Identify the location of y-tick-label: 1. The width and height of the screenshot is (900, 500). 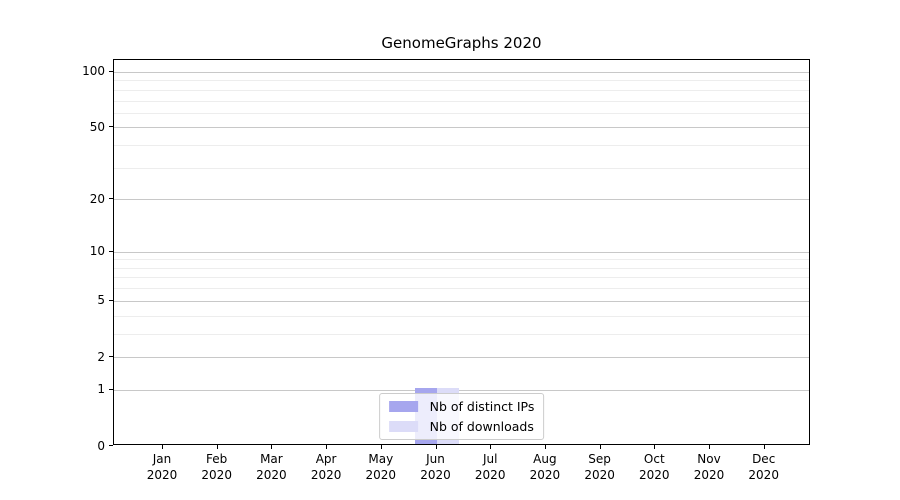
(101, 389).